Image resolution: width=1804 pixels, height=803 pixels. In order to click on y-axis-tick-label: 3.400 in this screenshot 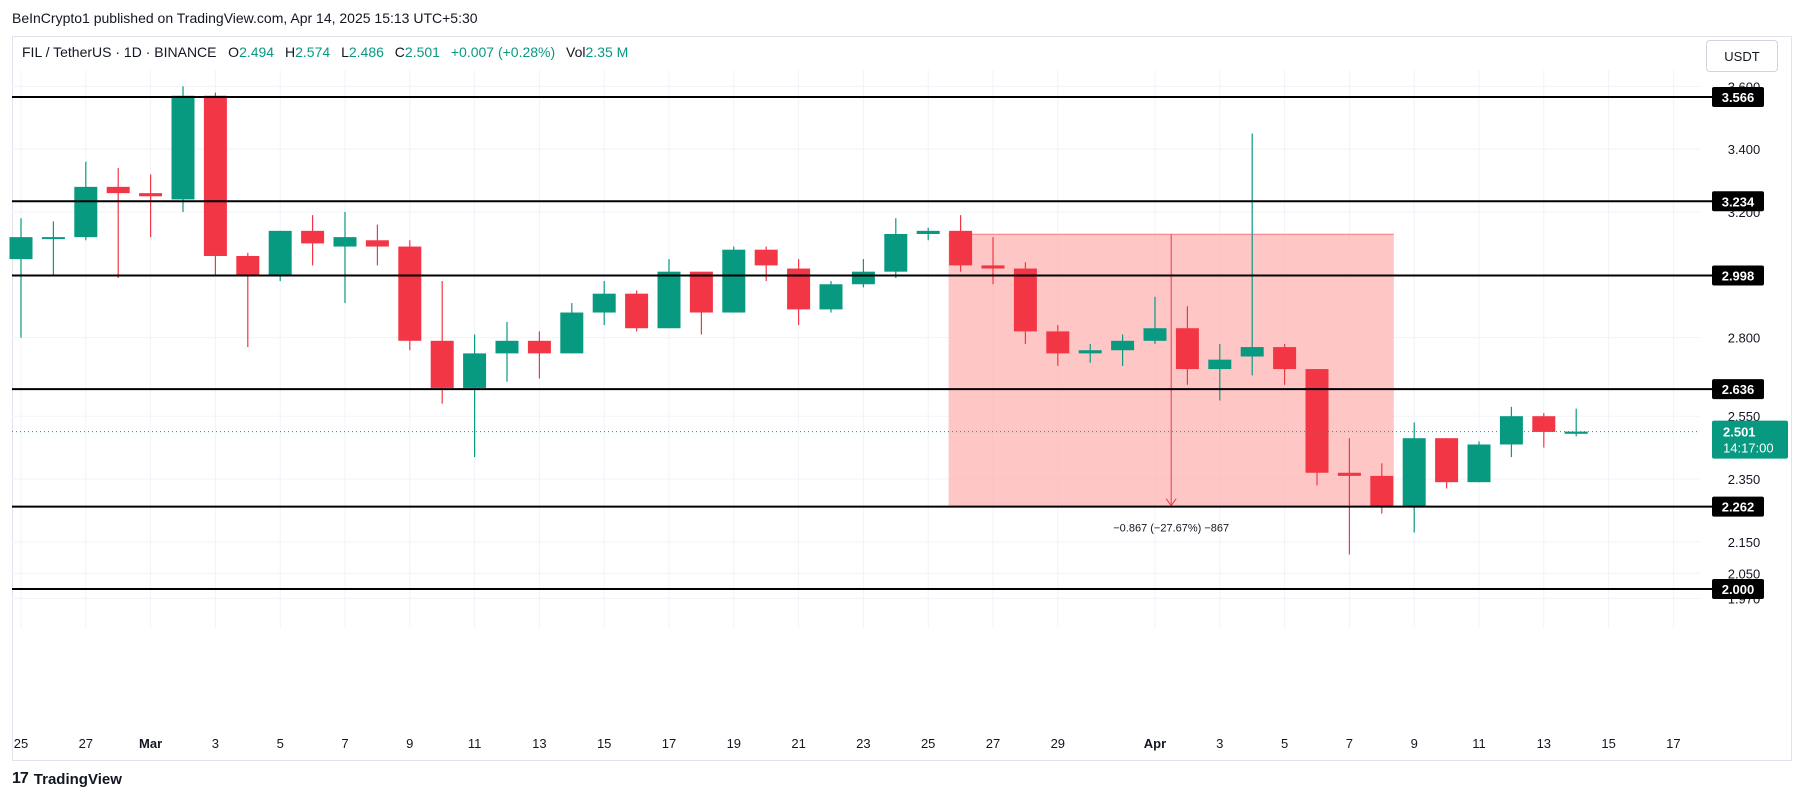, I will do `click(1744, 149)`.